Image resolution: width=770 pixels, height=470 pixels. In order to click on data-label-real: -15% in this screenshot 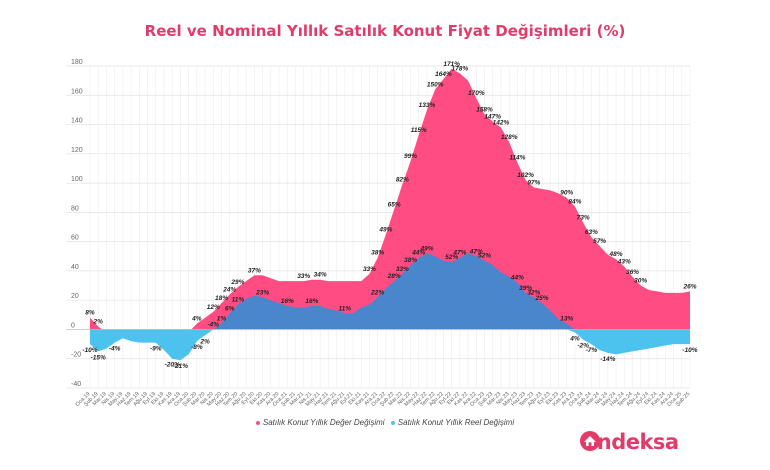, I will do `click(98, 357)`.